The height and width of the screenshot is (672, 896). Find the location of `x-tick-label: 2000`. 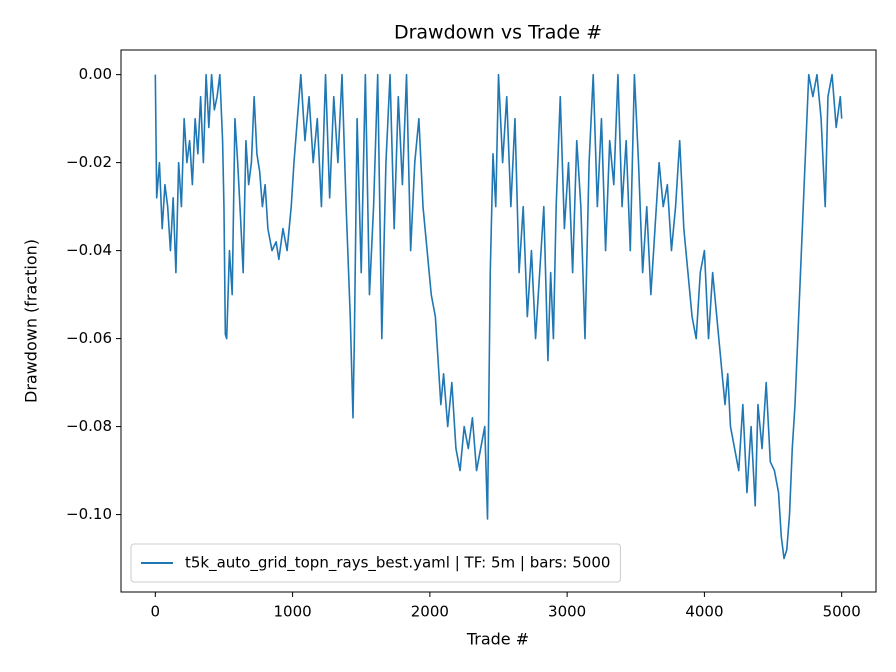

x-tick-label: 2000 is located at coordinates (430, 612).